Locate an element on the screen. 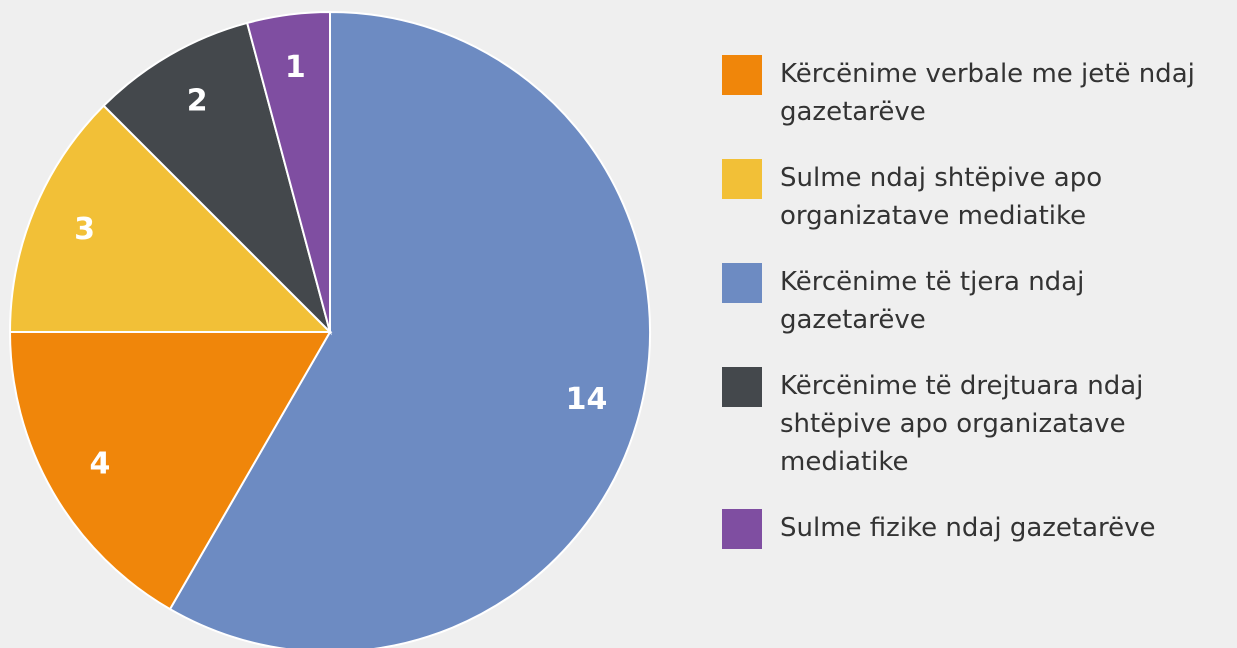  data-label: 14 is located at coordinates (587, 399).